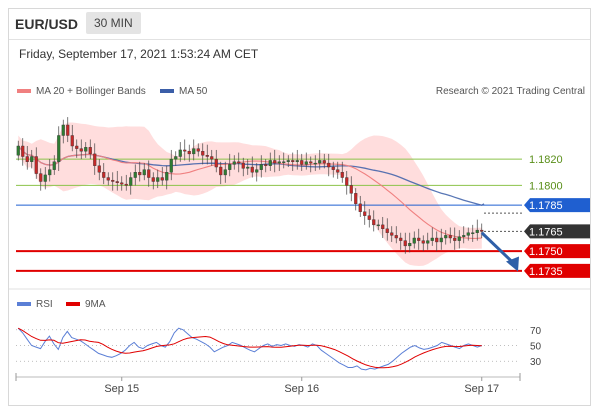 Image resolution: width=594 pixels, height=408 pixels. I want to click on legend-ma50-swatch, so click(167, 91).